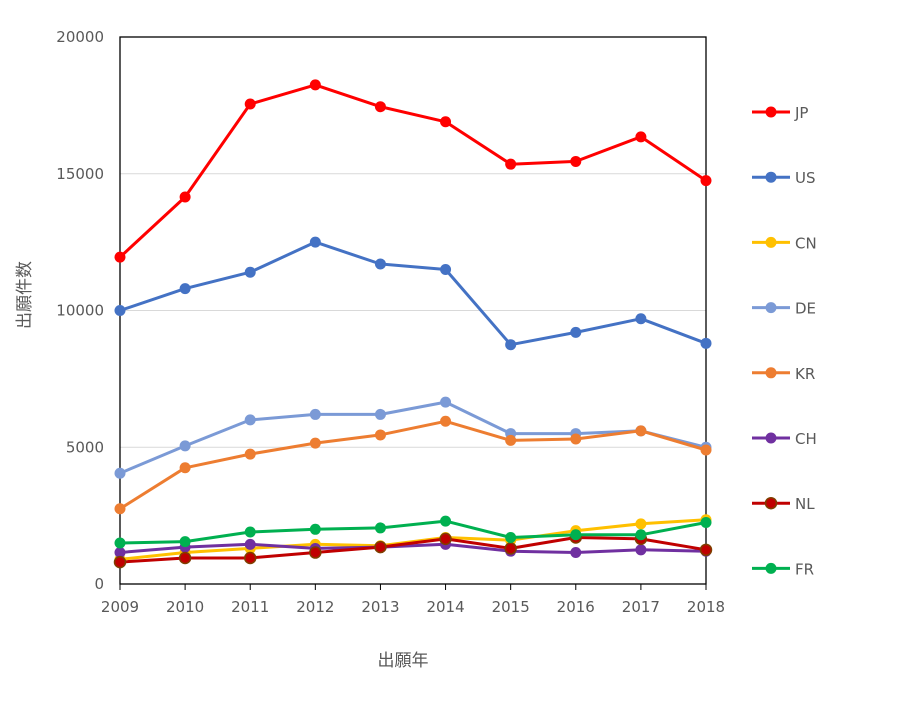  Describe the element at coordinates (185, 607) in the screenshot. I see `x-tick-label: 2010` at that location.